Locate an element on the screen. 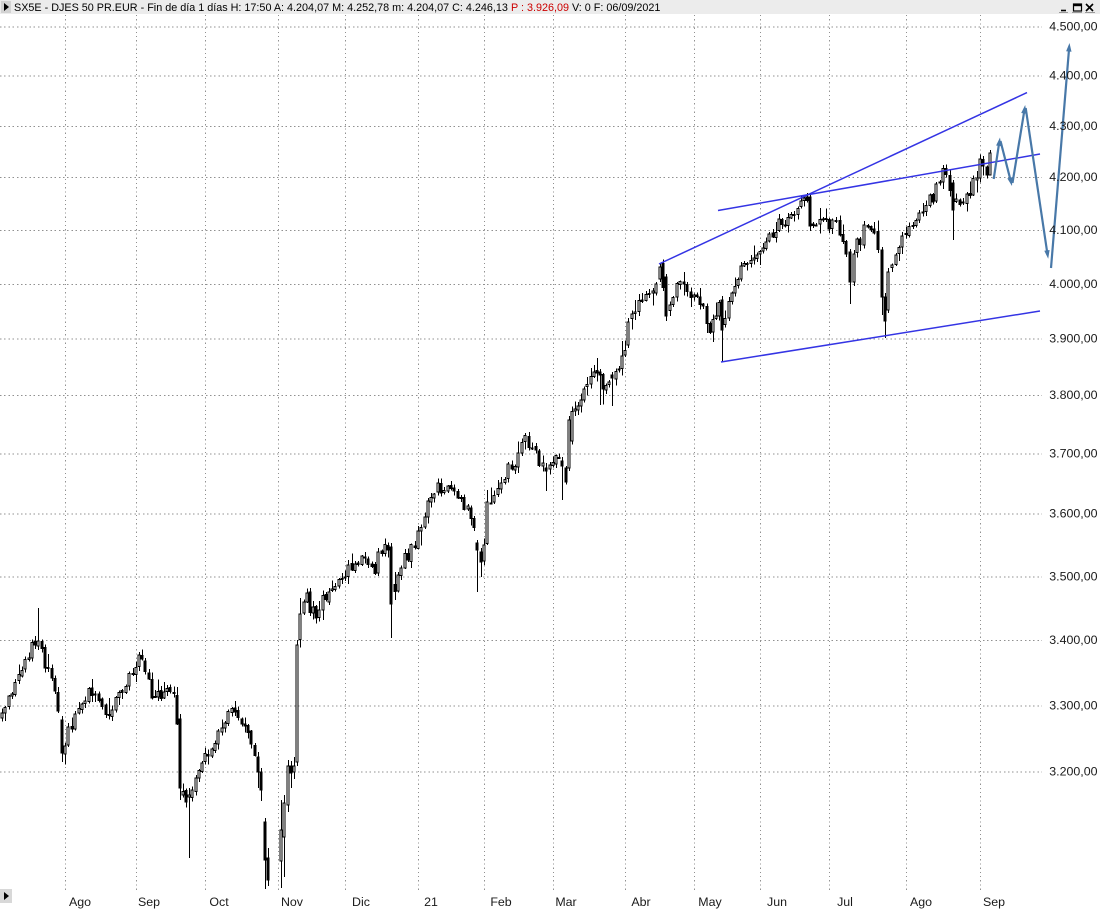 This screenshot has height=909, width=1100. svg-text: 4.100,00 is located at coordinates (1073, 230).